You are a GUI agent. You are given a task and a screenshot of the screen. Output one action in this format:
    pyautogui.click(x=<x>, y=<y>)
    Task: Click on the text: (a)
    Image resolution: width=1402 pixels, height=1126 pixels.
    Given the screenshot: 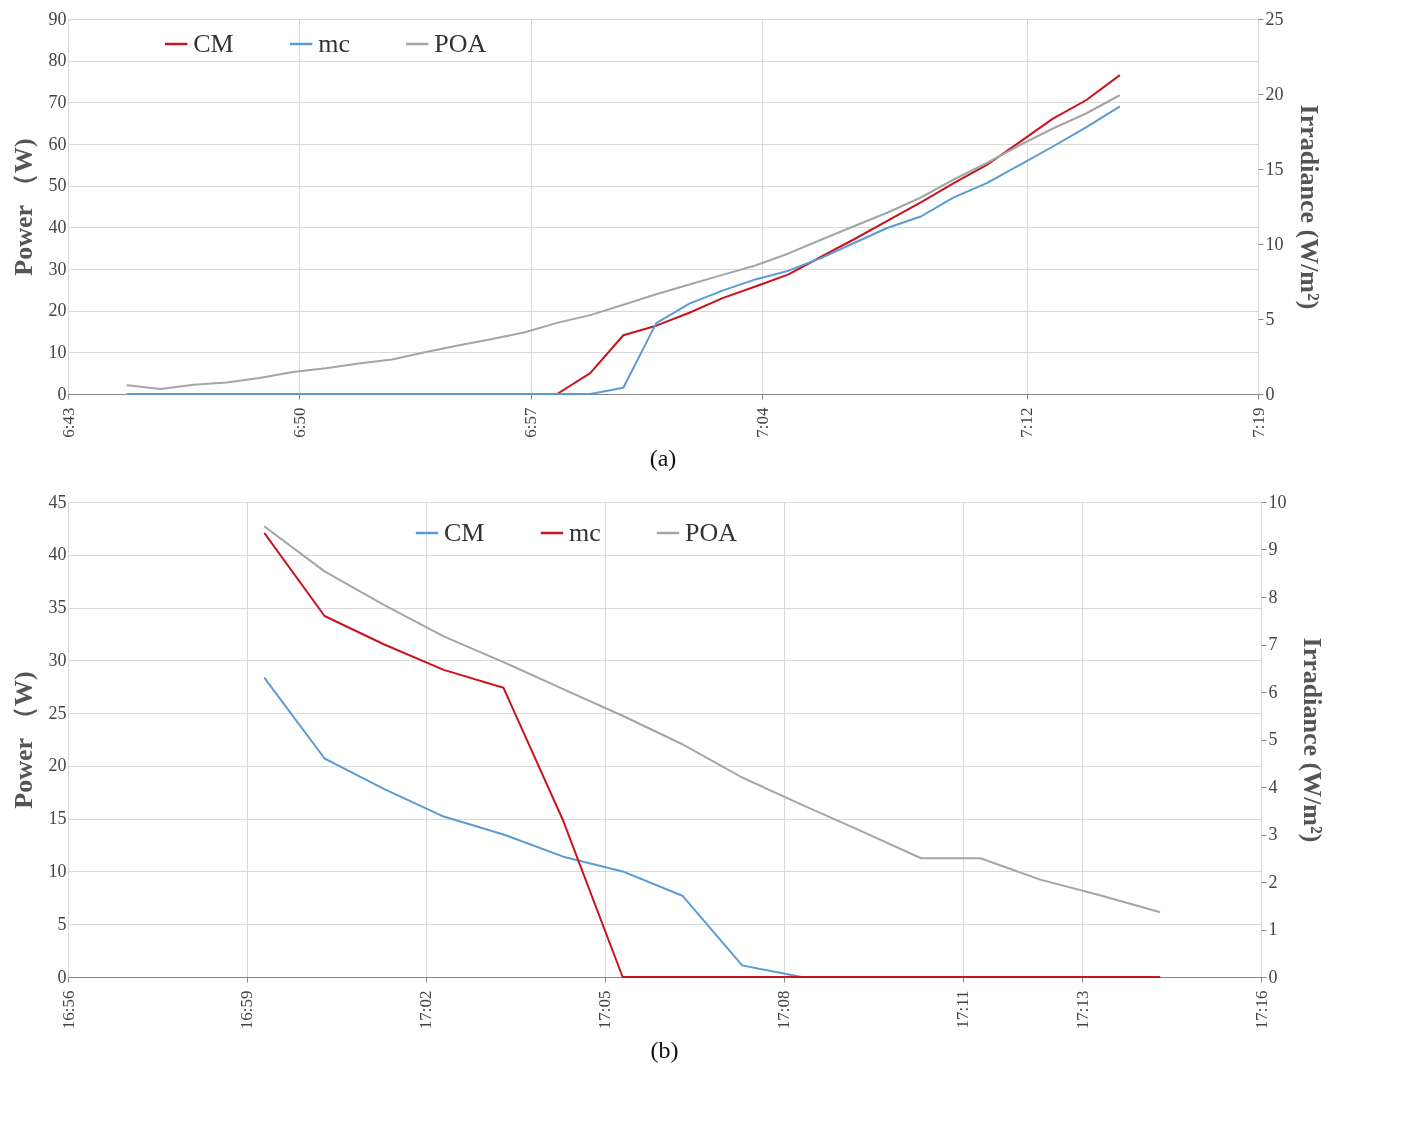 What is the action you would take?
    pyautogui.click(x=663, y=458)
    